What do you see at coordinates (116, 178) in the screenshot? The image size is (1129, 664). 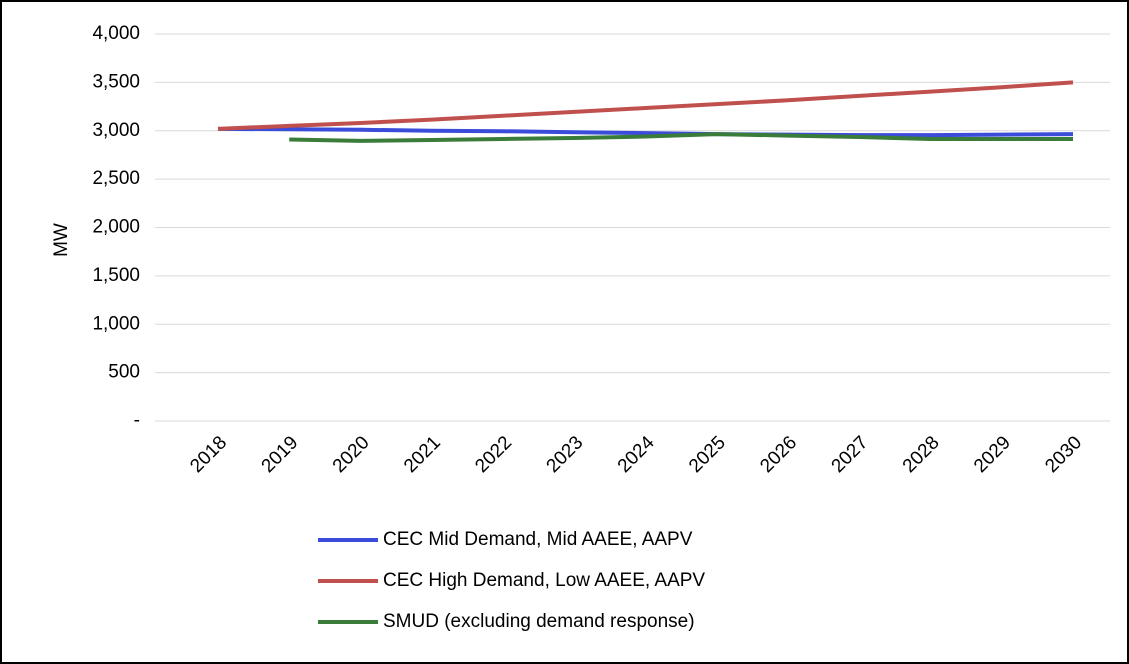 I see `y-tick-label: 2,500` at bounding box center [116, 178].